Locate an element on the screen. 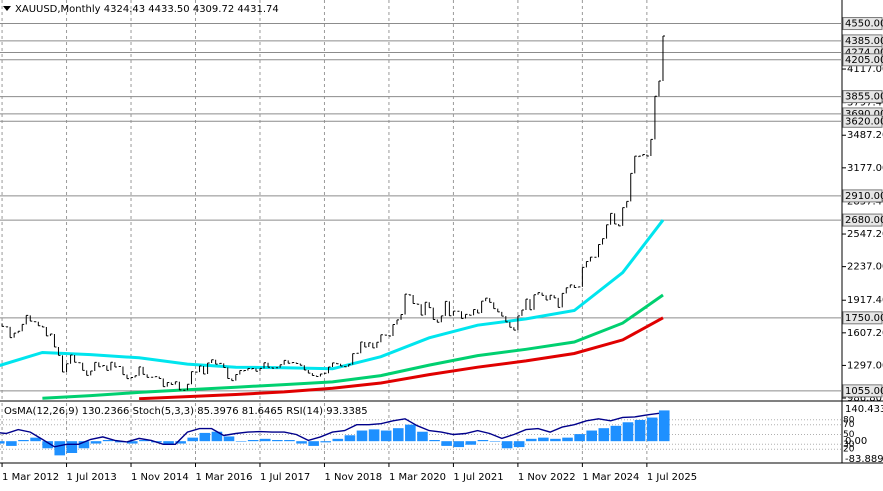 The image size is (883, 491). y-tick-label: 0.00 is located at coordinates (856, 441).